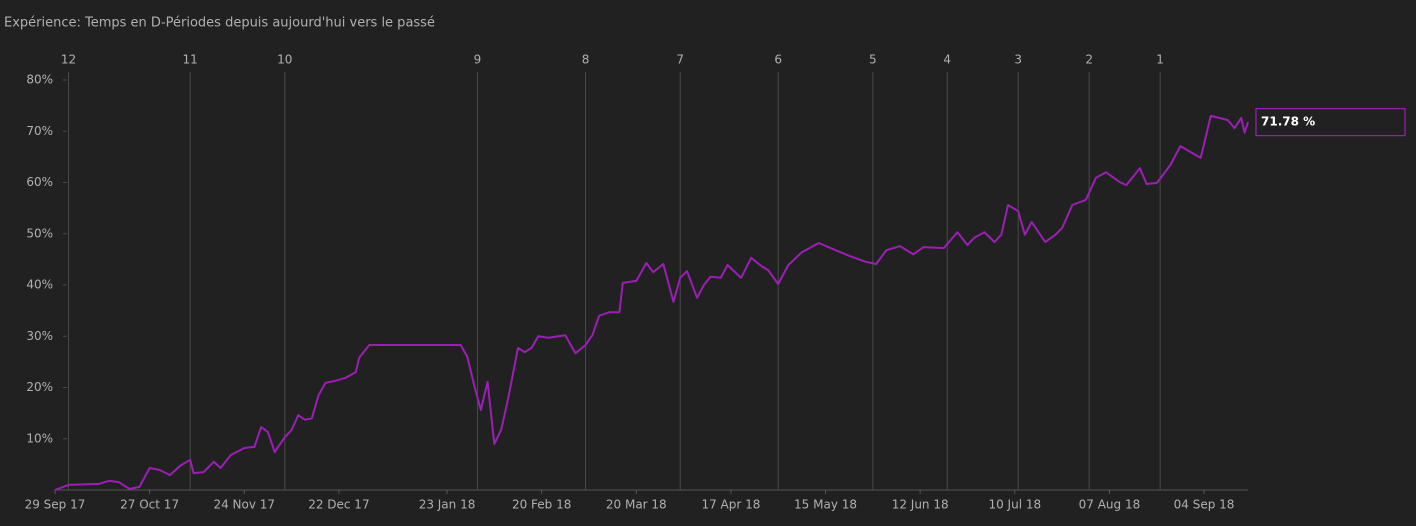 This screenshot has width=1416, height=526. What do you see at coordinates (478, 60) in the screenshot?
I see `period-label: 9` at bounding box center [478, 60].